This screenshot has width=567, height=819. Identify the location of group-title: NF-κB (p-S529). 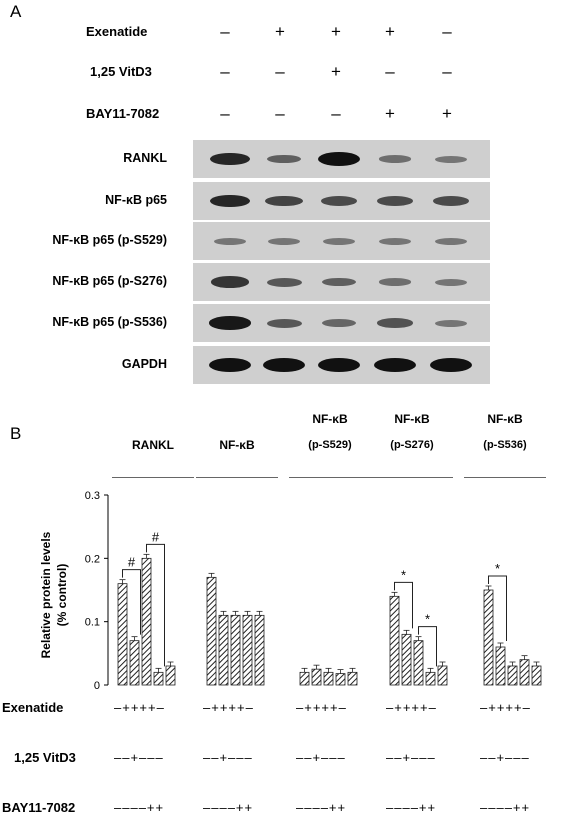
(330, 432).